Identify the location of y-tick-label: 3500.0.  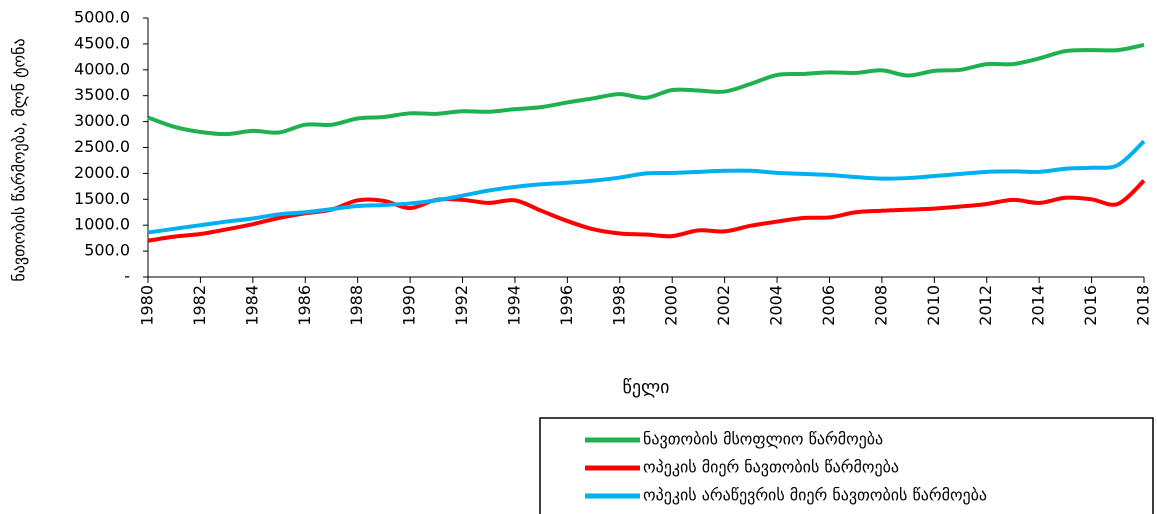
(102, 94).